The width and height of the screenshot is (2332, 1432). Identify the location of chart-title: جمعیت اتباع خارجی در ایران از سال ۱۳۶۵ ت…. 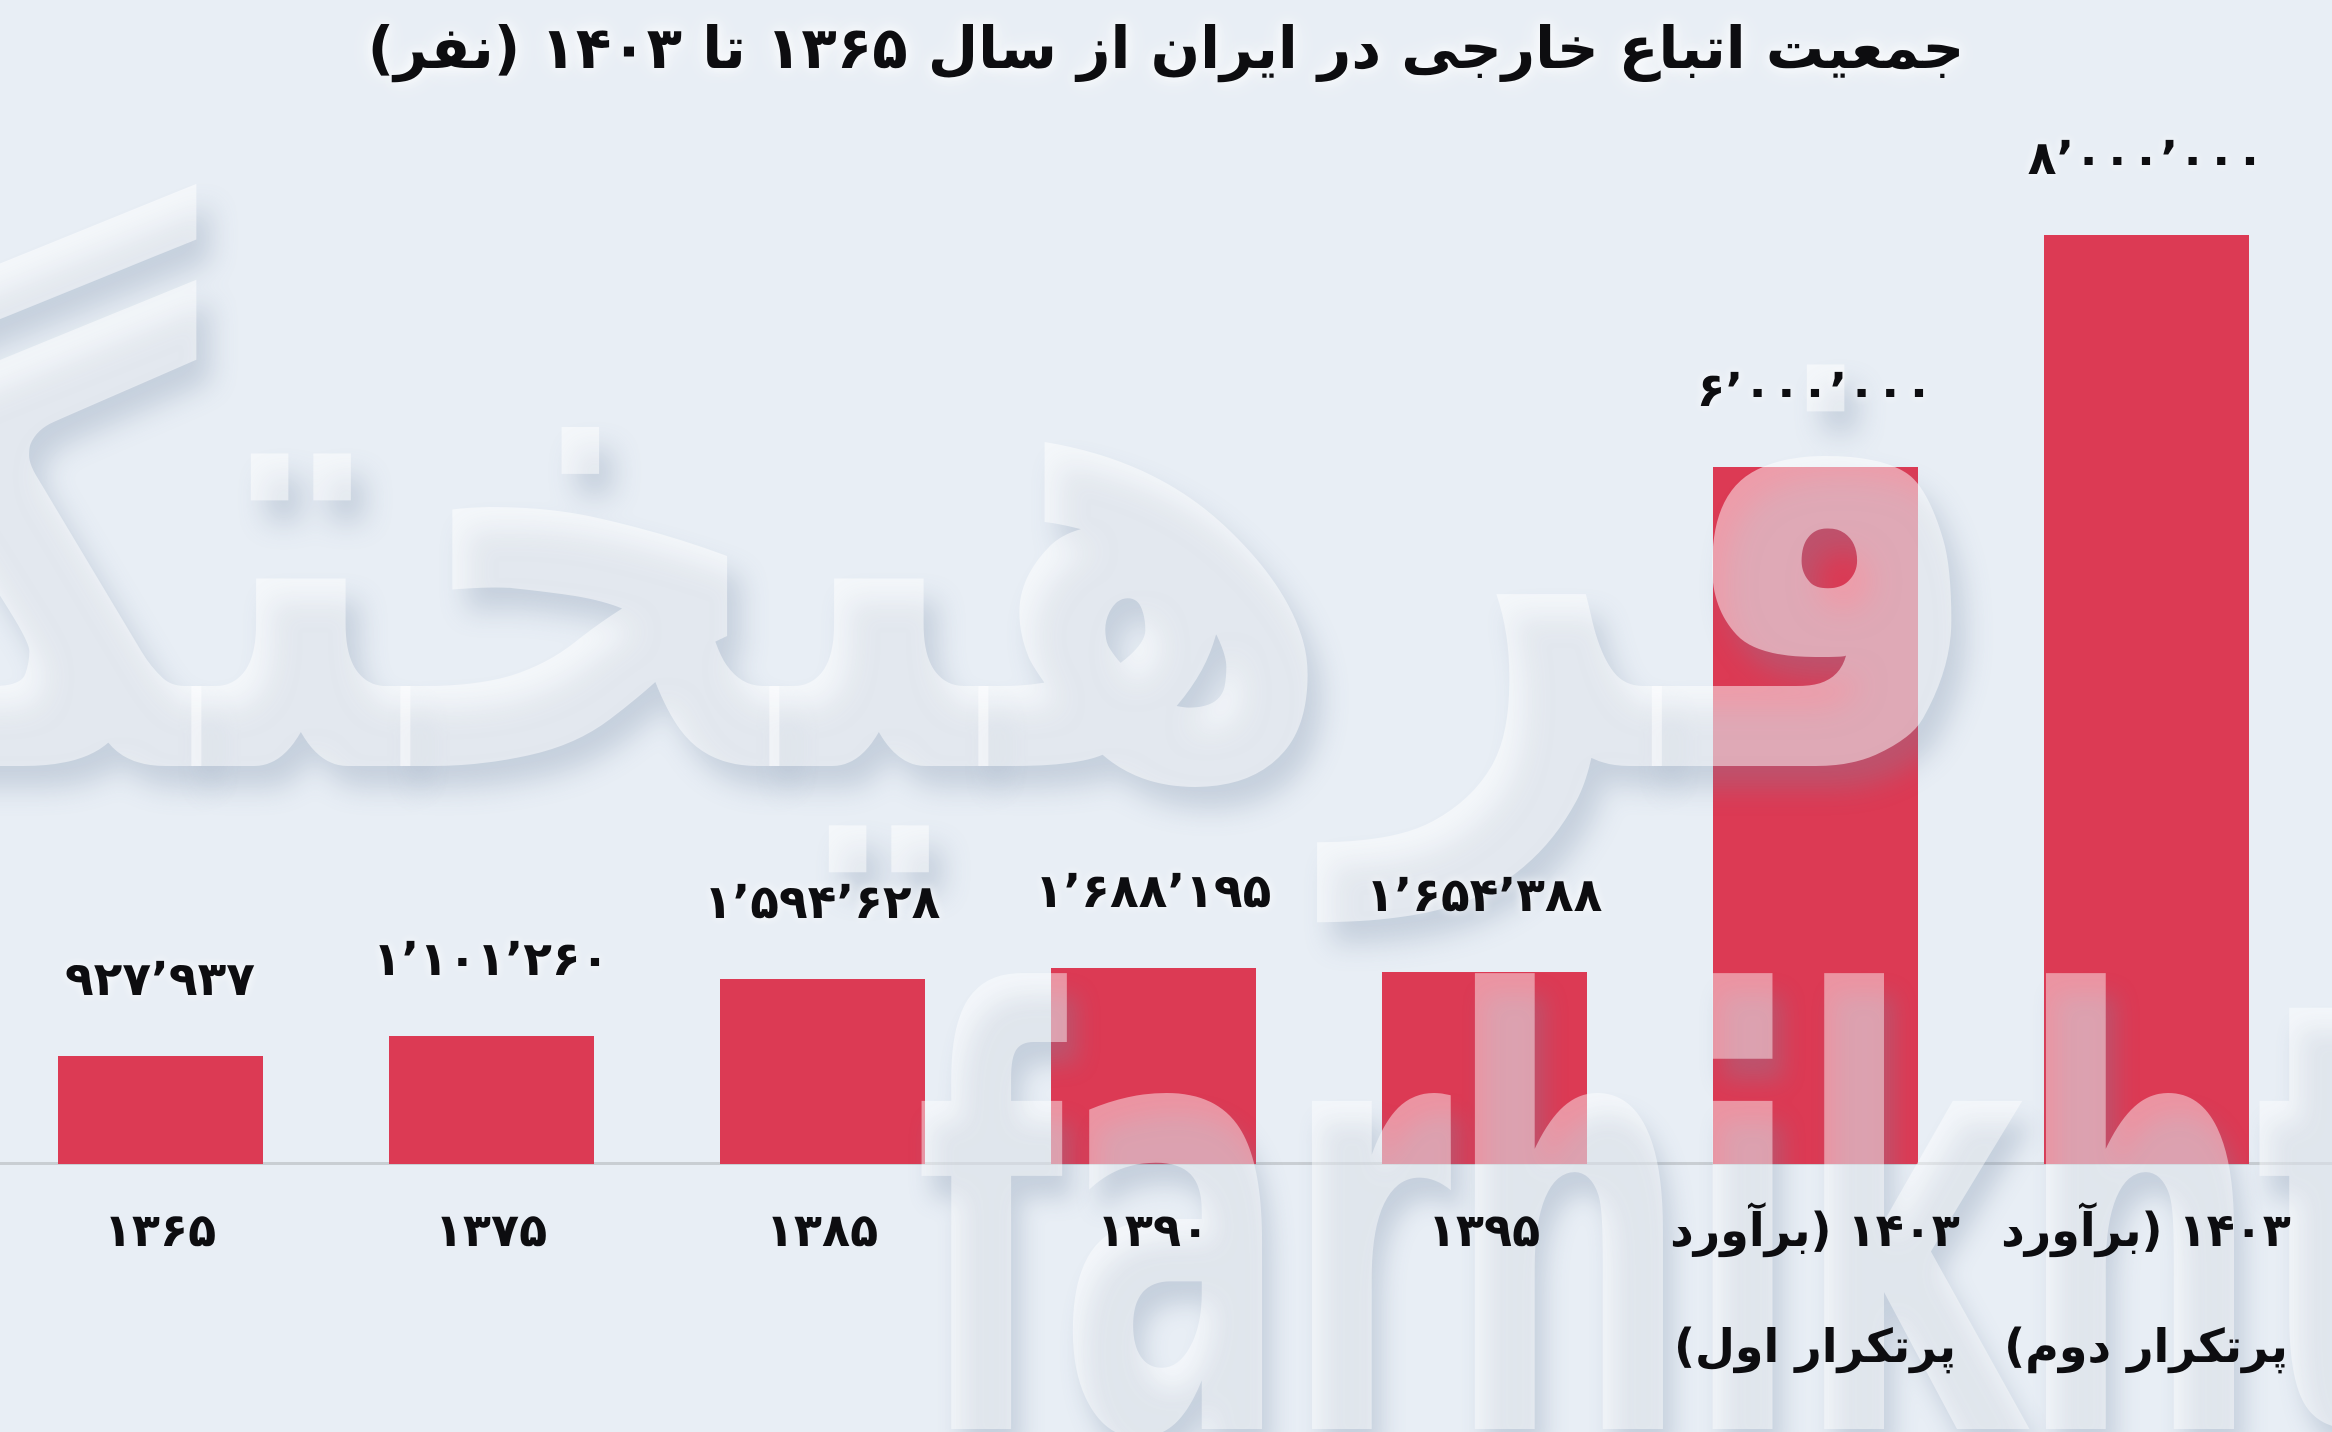
(1166, 48).